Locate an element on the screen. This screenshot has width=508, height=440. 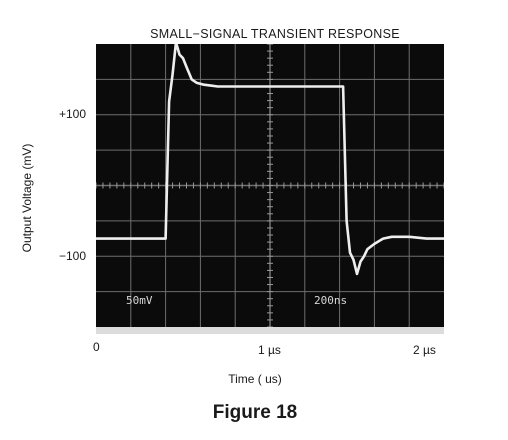
y-tick-label-plus-100: +100 is located at coordinates (72, 114).